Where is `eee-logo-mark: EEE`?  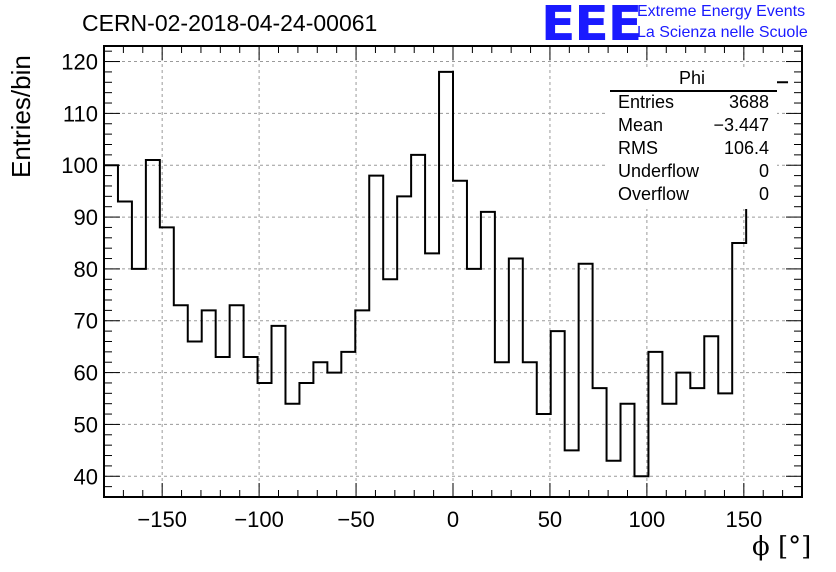 eee-logo-mark: EEE is located at coordinates (591, 26).